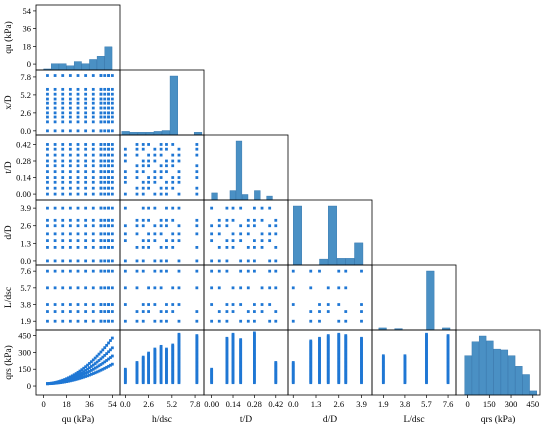 The width and height of the screenshot is (550, 428). What do you see at coordinates (195, 404) in the screenshot?
I see `x-tick-label: 7.8` at bounding box center [195, 404].